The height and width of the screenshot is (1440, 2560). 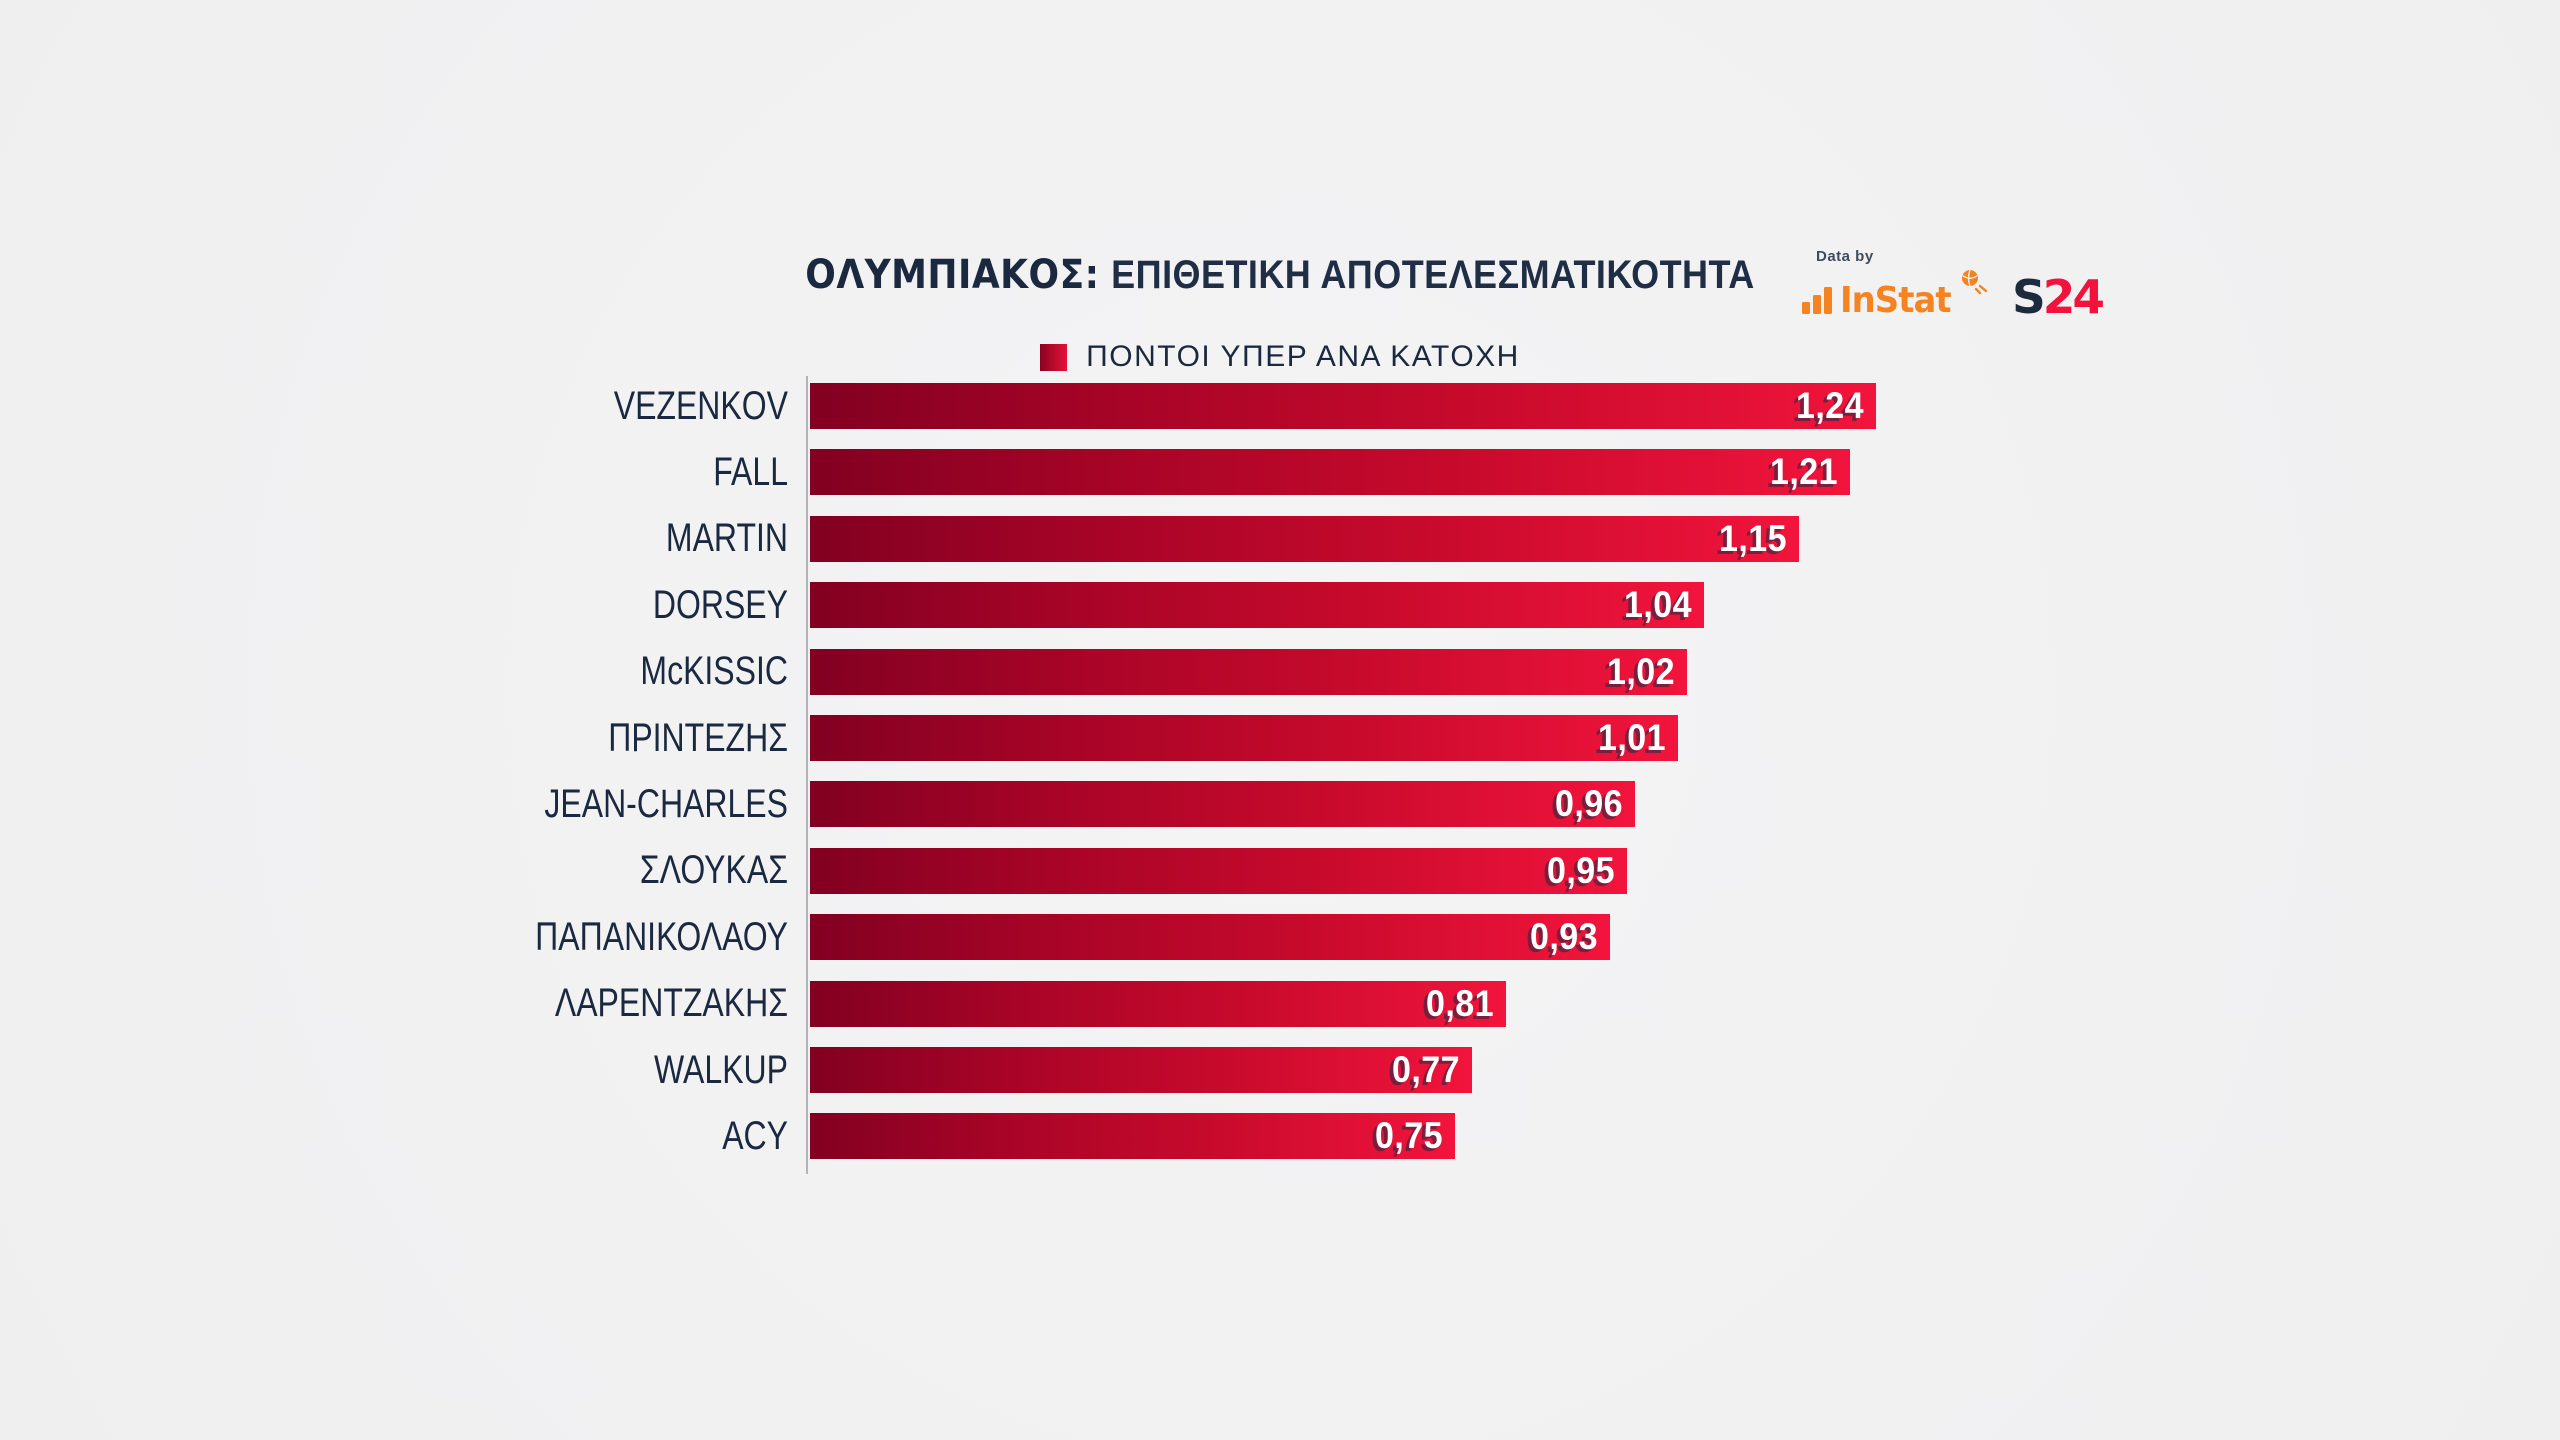 I want to click on bar-row: ΣΛΟΥΚΑΣ 0,95, so click(x=1280, y=870).